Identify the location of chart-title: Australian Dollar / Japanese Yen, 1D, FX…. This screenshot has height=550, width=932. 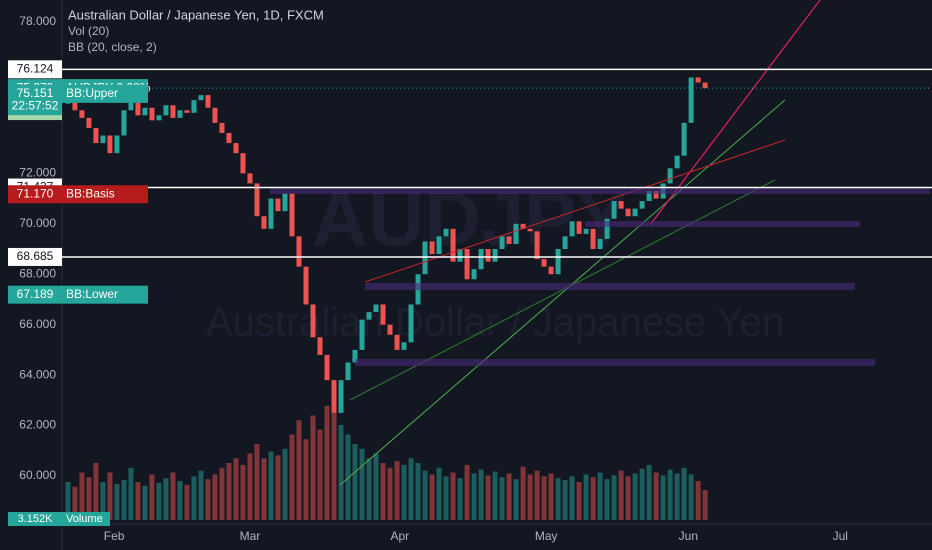
(196, 14).